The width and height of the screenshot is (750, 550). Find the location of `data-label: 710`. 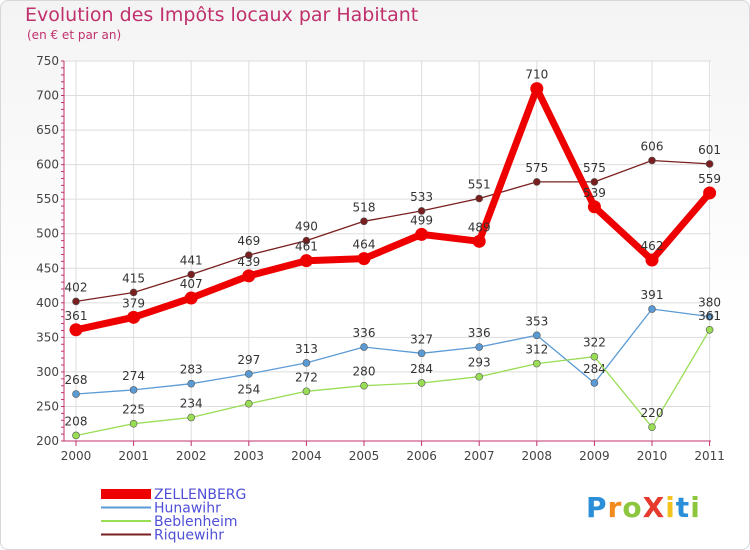

data-label: 710 is located at coordinates (536, 75).